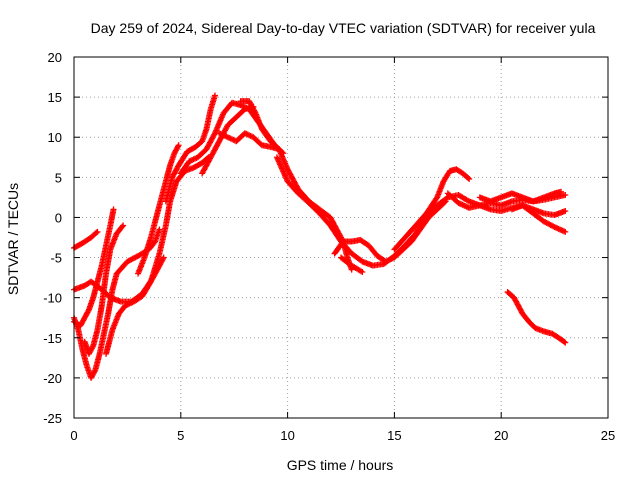  What do you see at coordinates (501, 435) in the screenshot?
I see `x-tick-label: 20` at bounding box center [501, 435].